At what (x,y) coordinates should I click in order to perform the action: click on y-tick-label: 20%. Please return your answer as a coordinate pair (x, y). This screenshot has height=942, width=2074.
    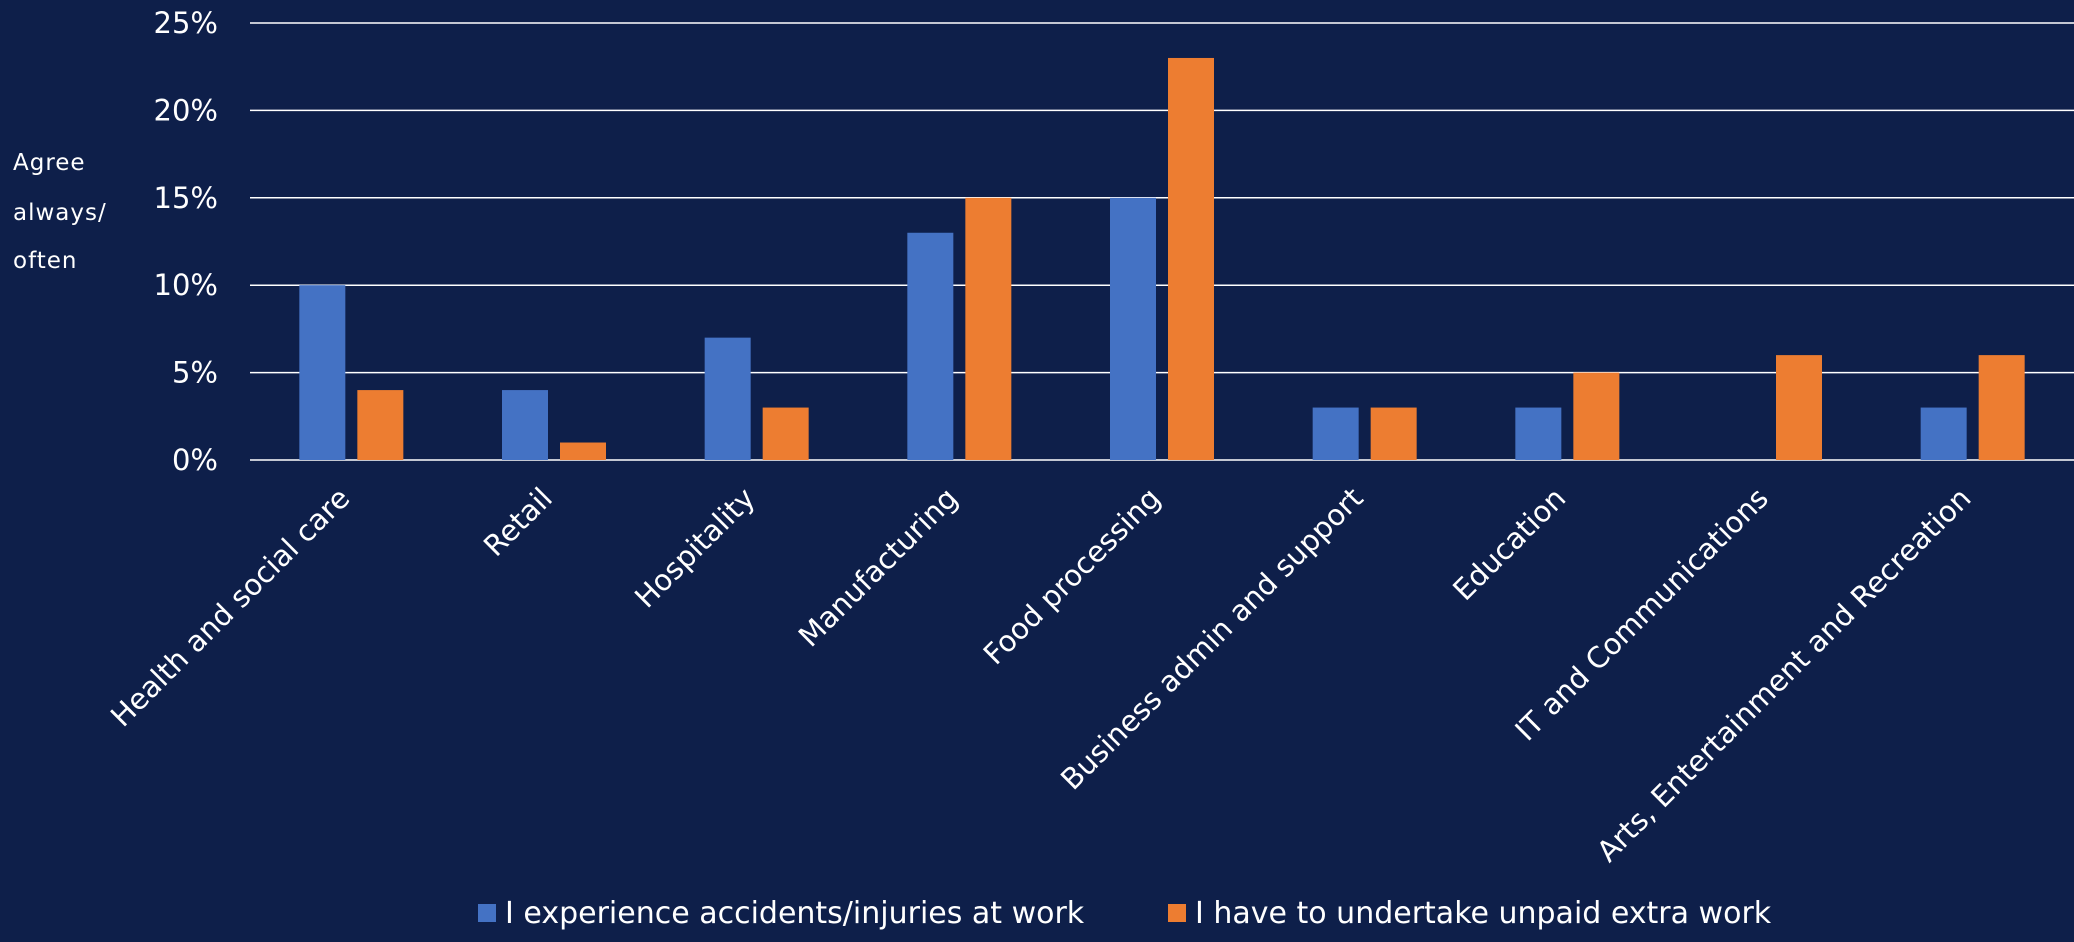
    Looking at the image, I should click on (186, 110).